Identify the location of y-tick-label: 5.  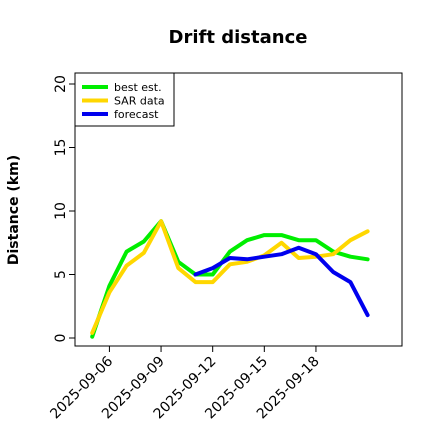
(61, 274).